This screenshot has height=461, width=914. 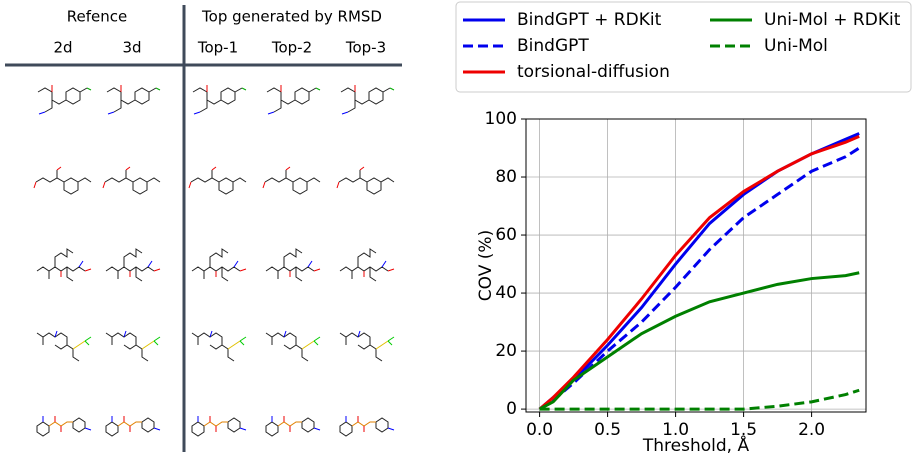 I want to click on legend-label: BindGPT, so click(x=553, y=46).